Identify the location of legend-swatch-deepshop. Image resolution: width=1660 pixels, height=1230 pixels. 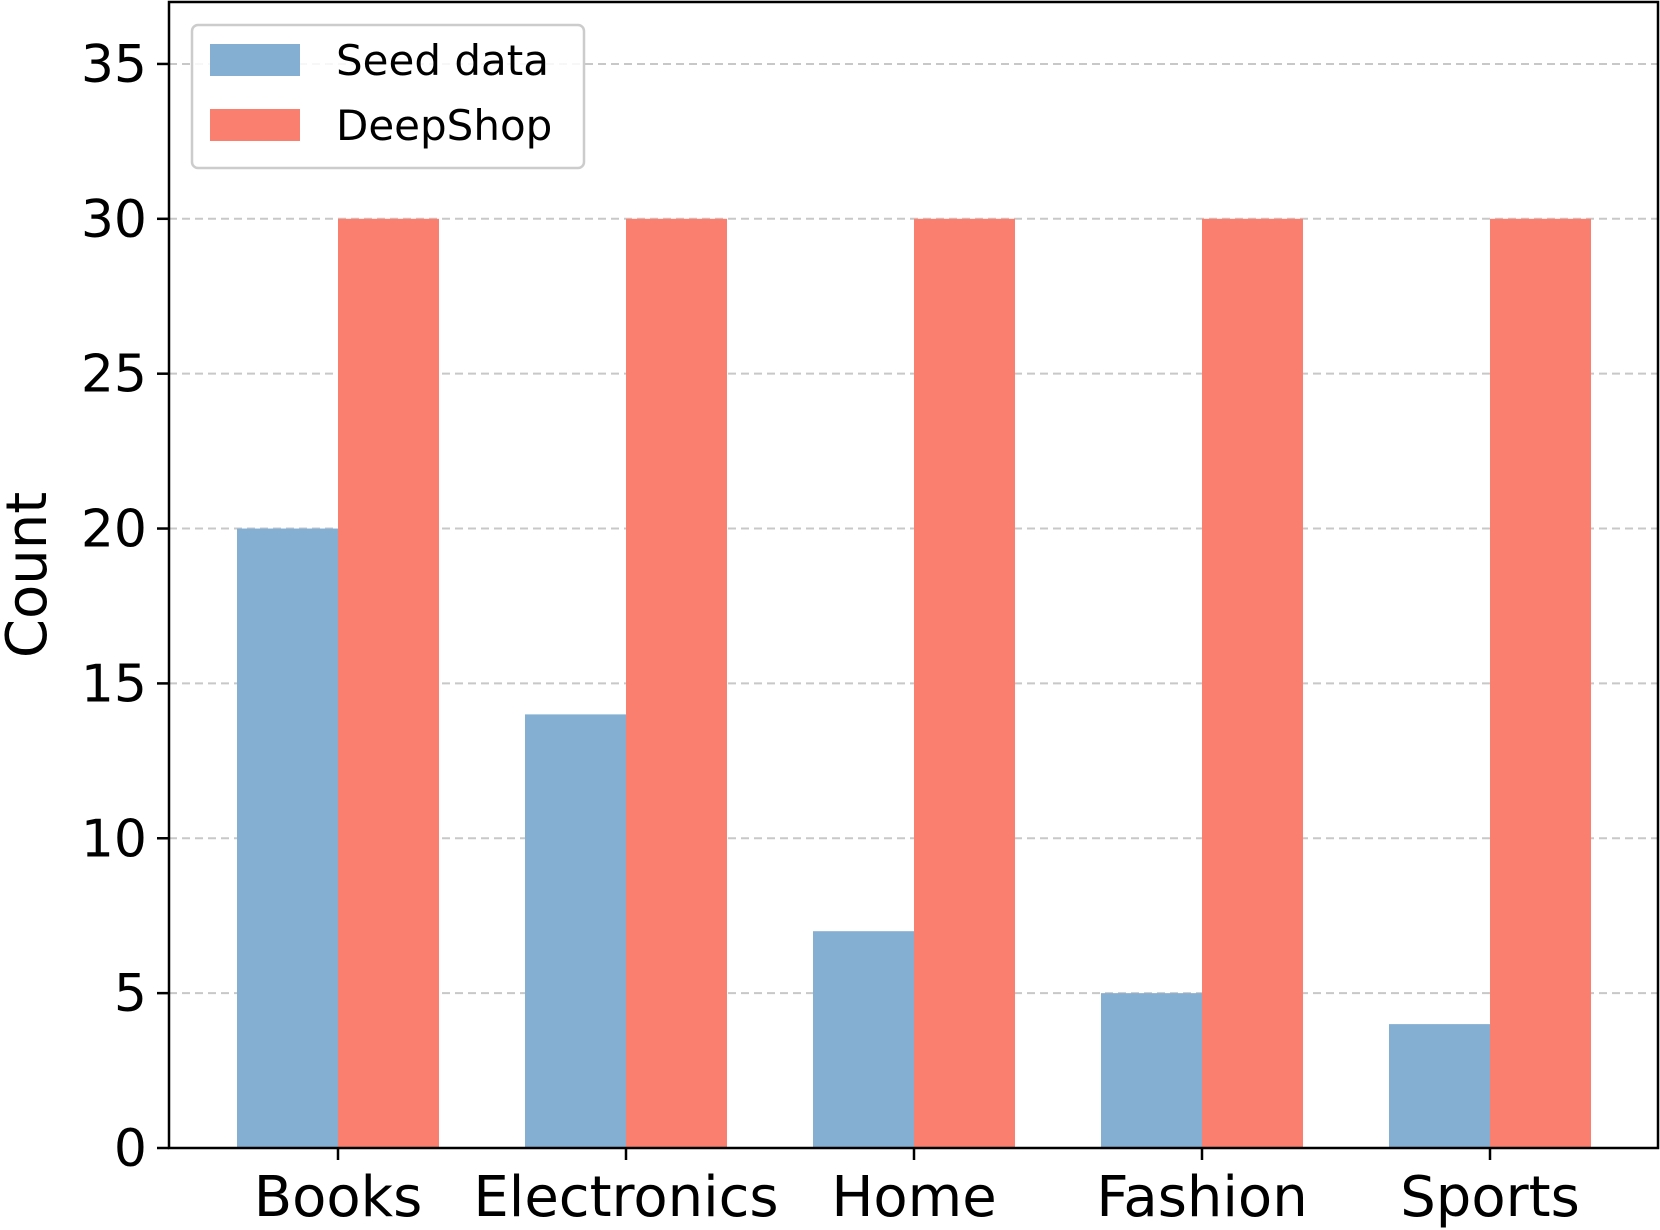
(255, 125).